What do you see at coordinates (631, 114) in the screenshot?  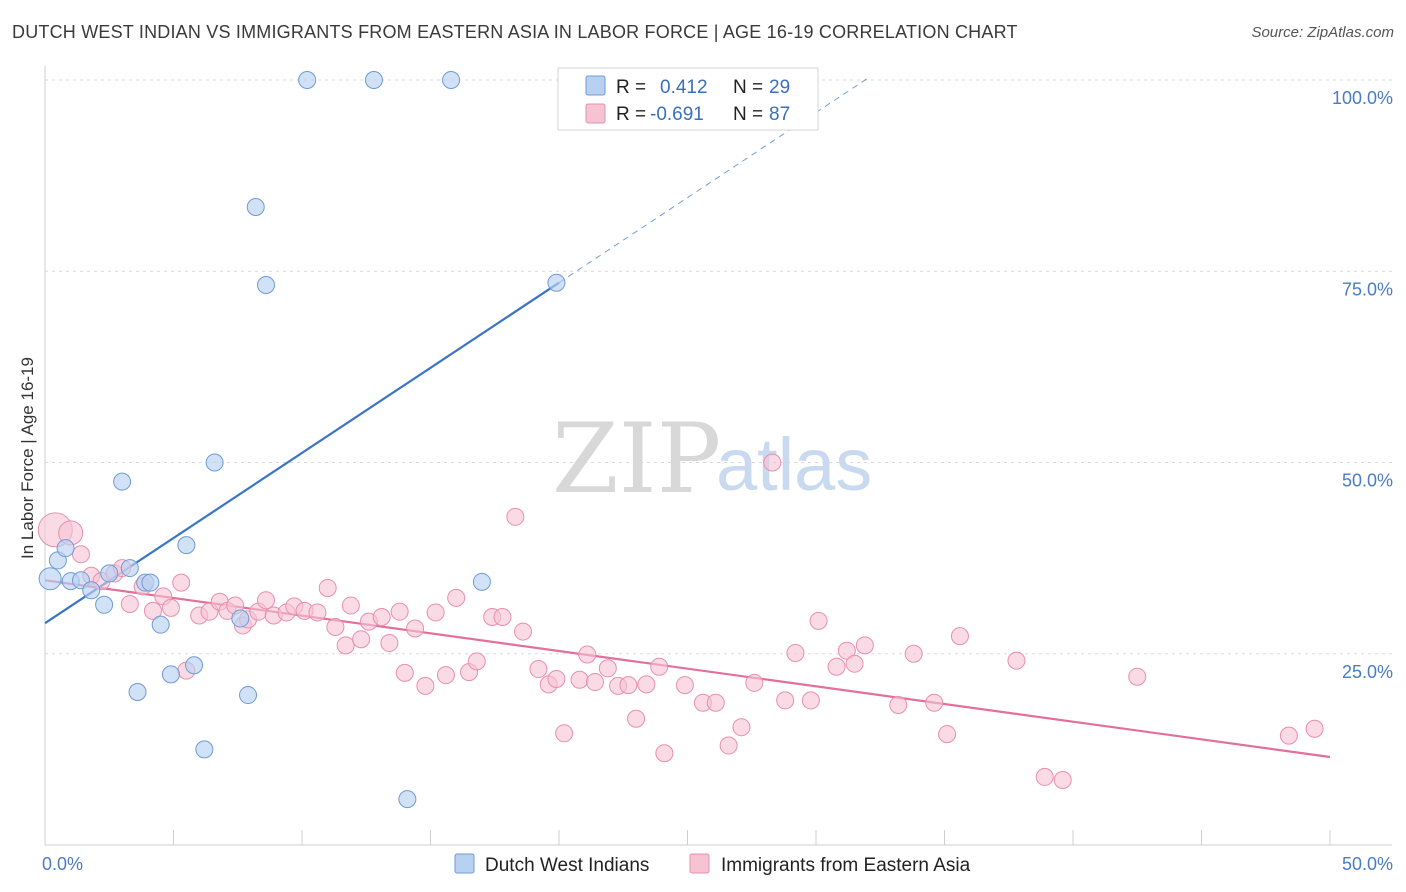 I see `legend-r-label-2: R =` at bounding box center [631, 114].